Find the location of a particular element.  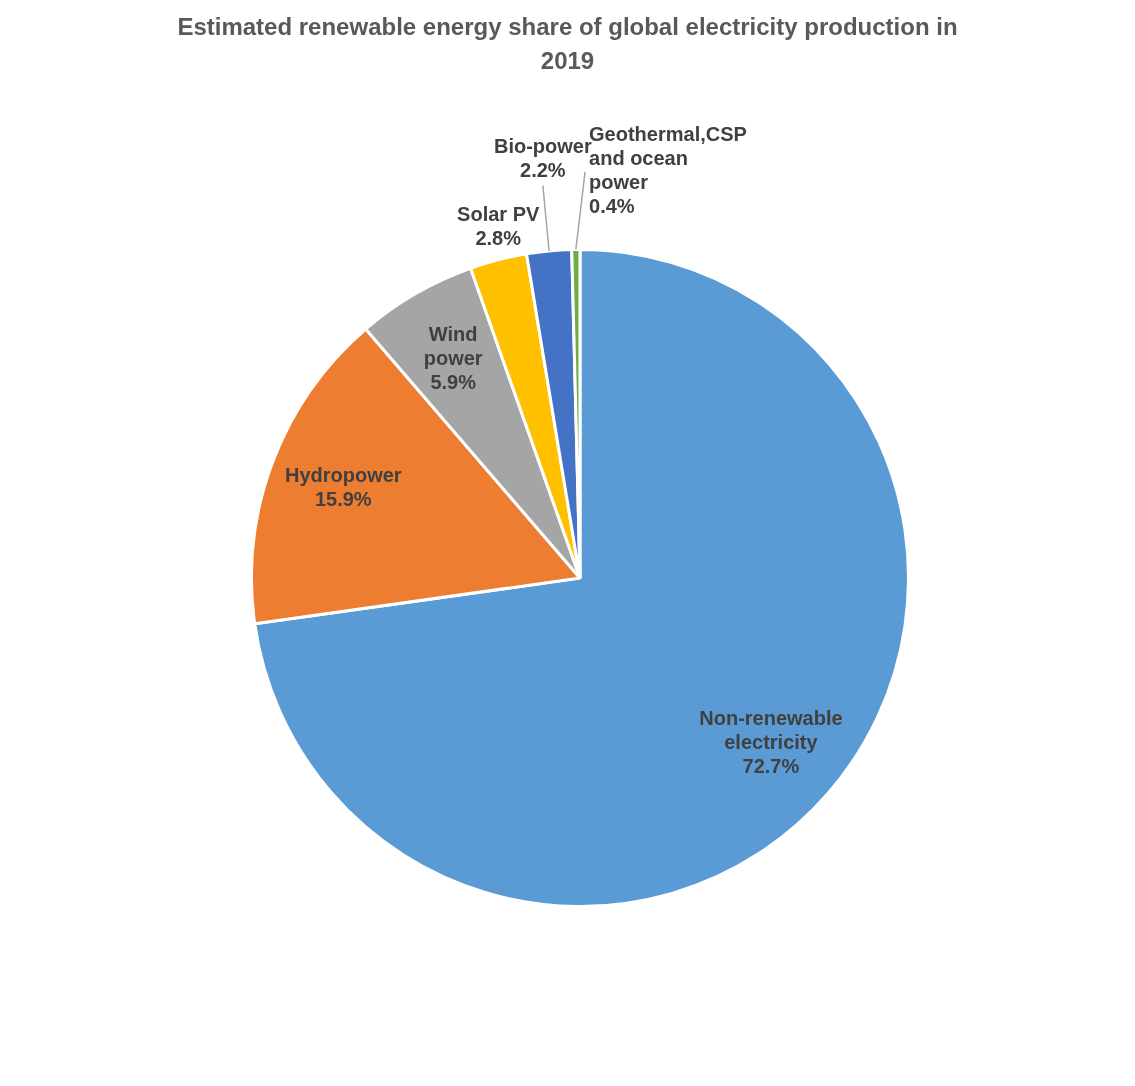

data-label: 2.8% is located at coordinates (498, 238).